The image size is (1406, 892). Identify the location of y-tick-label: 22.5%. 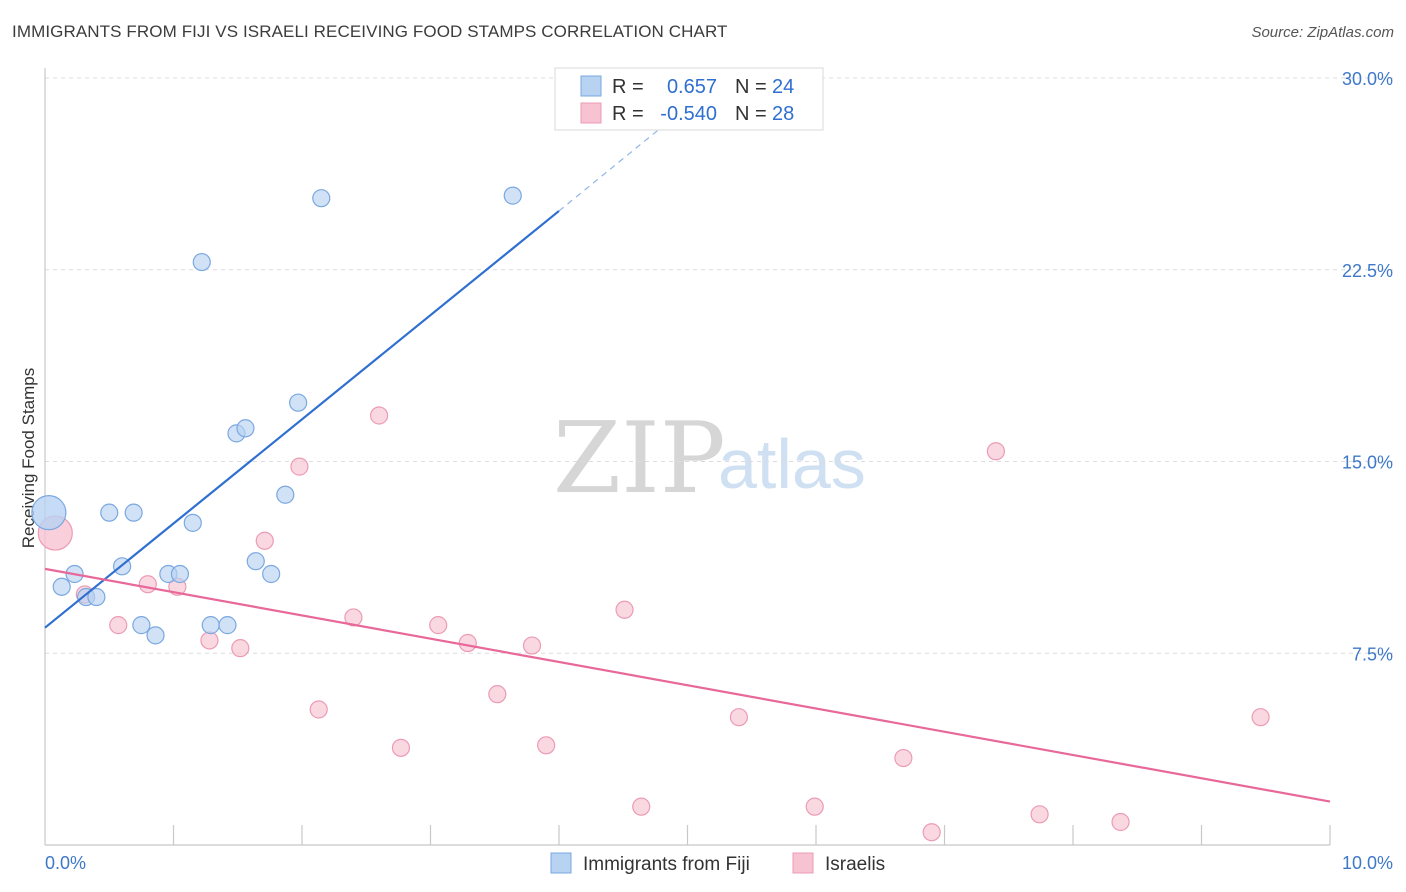
(1367, 271).